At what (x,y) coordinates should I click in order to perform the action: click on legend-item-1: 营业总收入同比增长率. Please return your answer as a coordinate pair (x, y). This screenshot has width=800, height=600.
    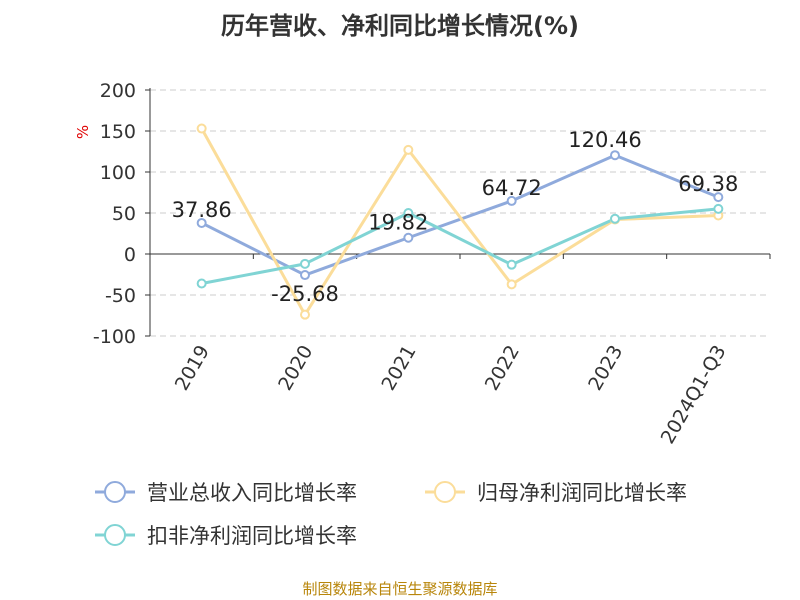
    Looking at the image, I should click on (226, 493).